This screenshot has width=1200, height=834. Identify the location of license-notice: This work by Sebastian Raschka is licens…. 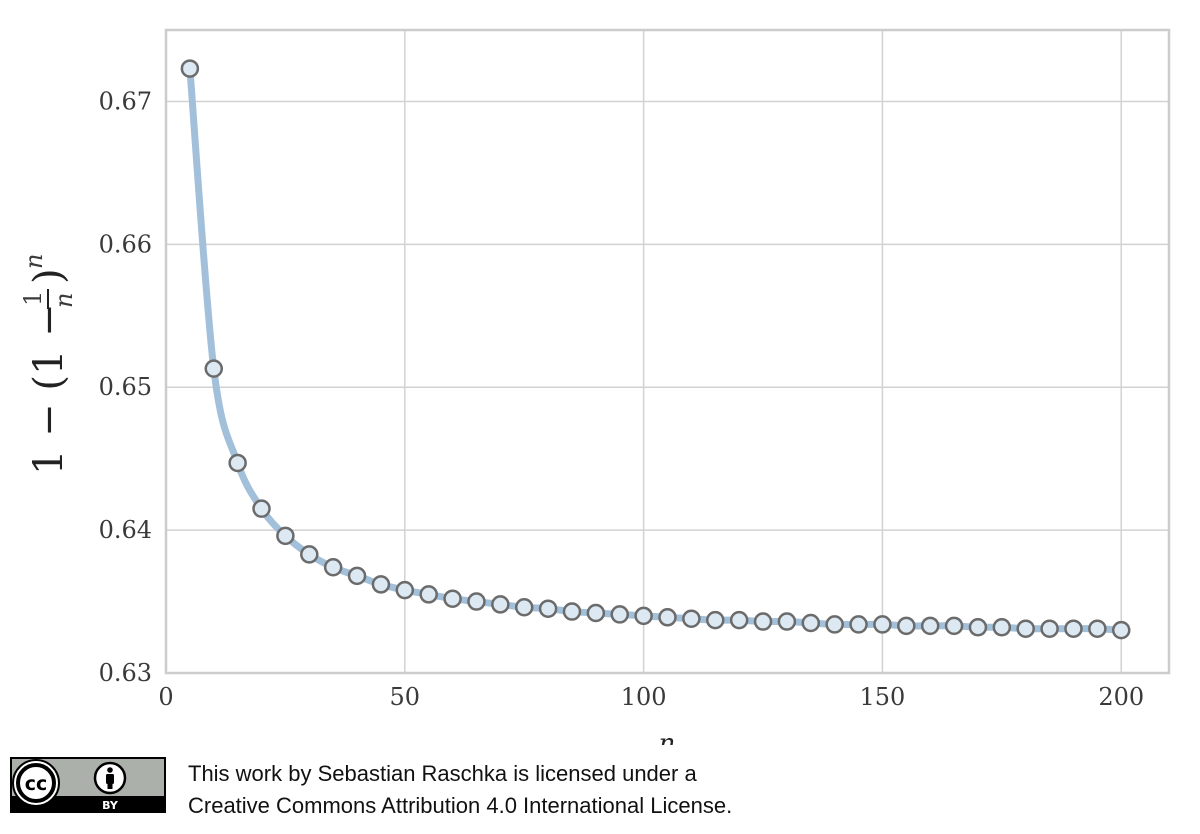
(460, 790).